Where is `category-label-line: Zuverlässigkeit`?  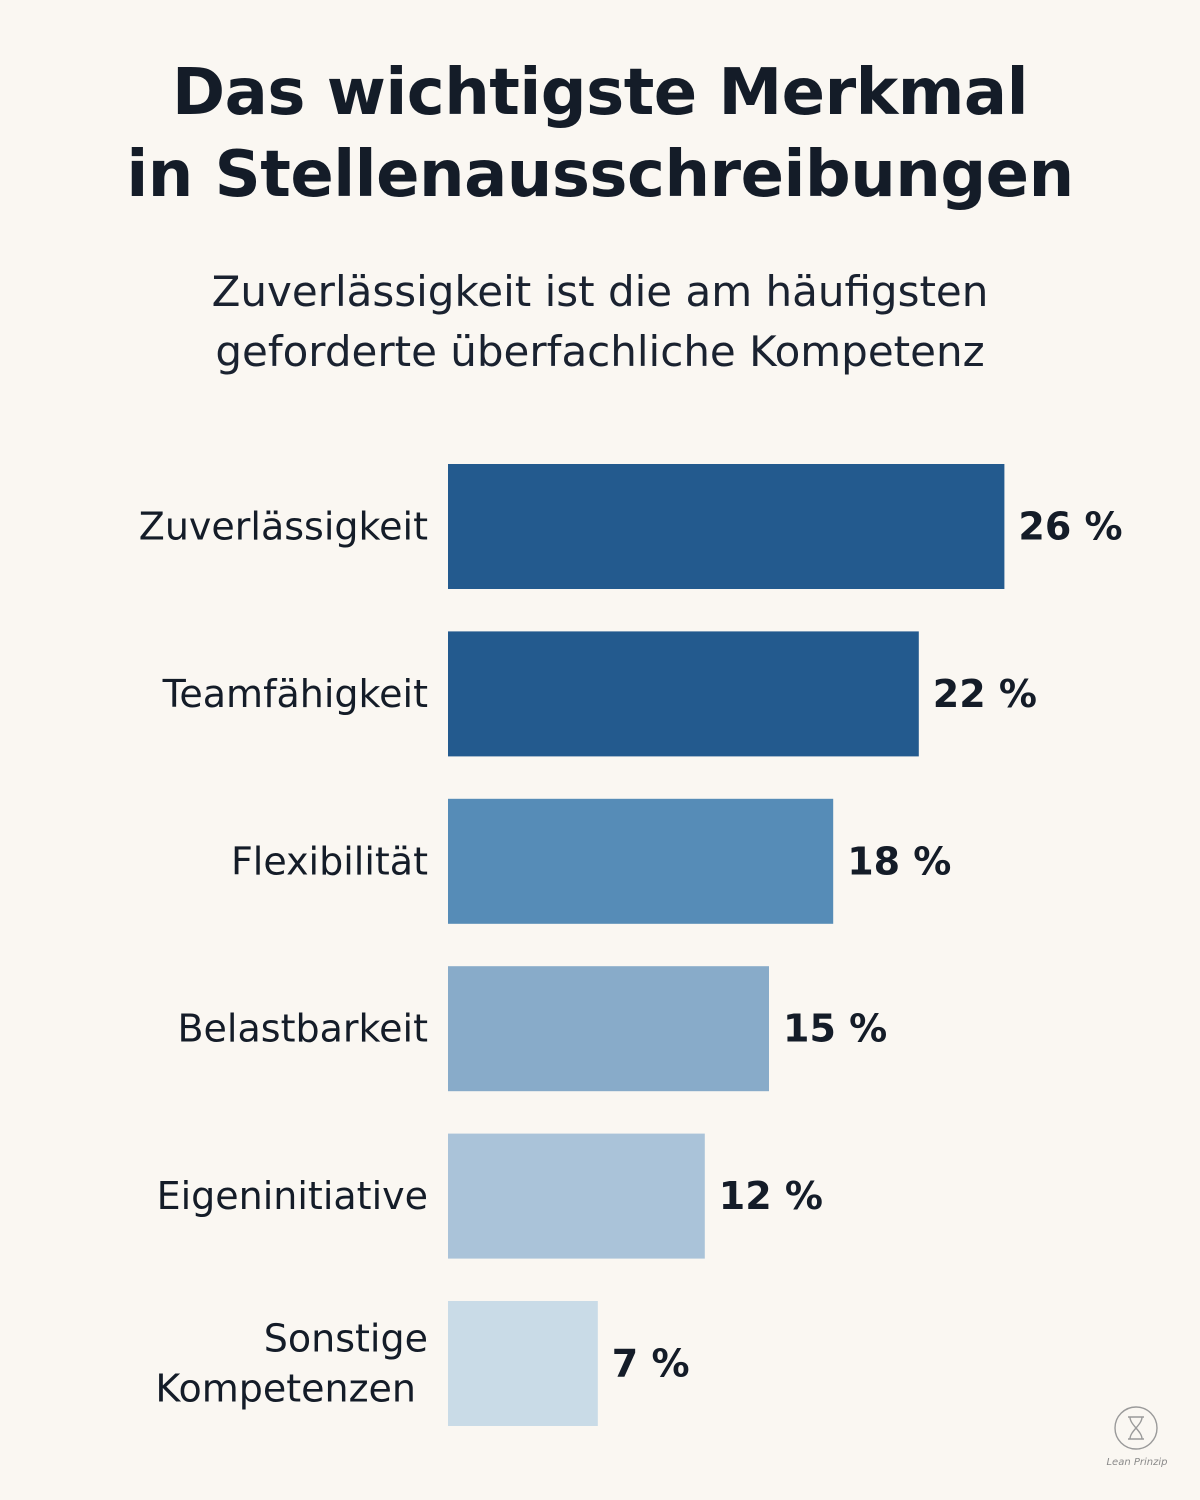
category-label-line: Zuverlässigkeit is located at coordinates (283, 527).